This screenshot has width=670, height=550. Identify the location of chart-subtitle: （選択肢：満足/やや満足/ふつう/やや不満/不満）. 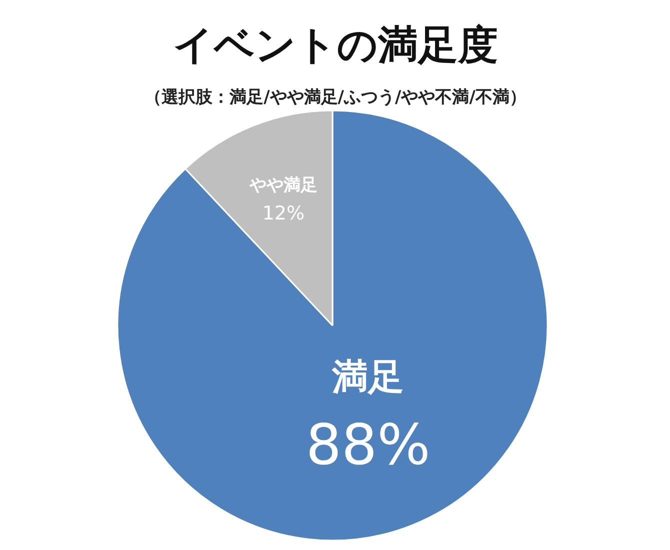
(335, 98).